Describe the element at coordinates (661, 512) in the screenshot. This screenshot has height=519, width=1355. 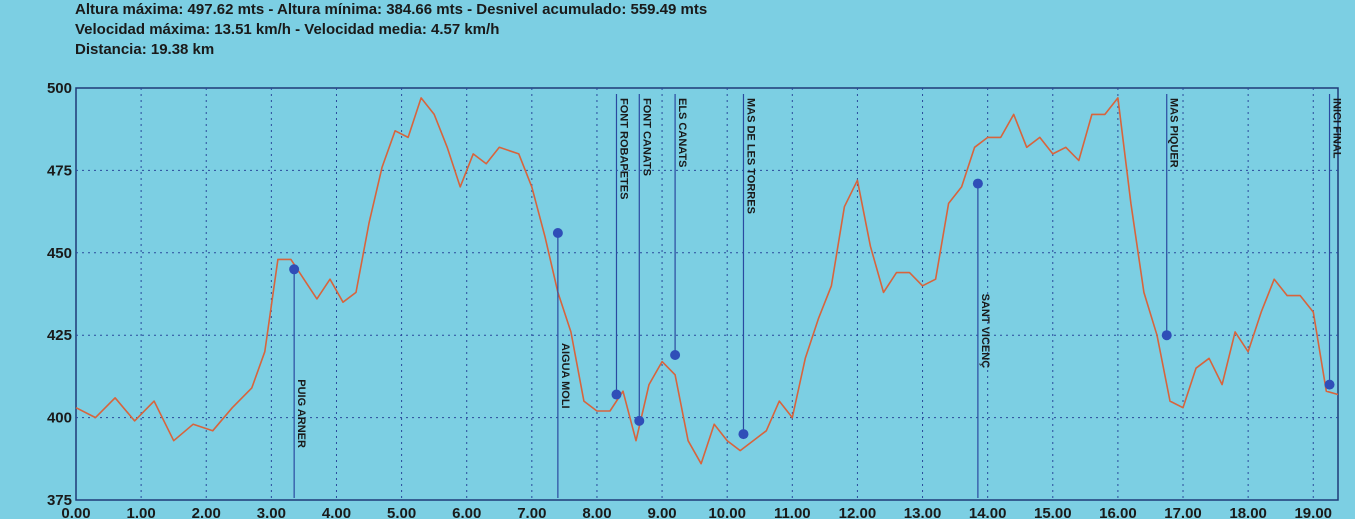
I see `x-tick-label: 9.00` at that location.